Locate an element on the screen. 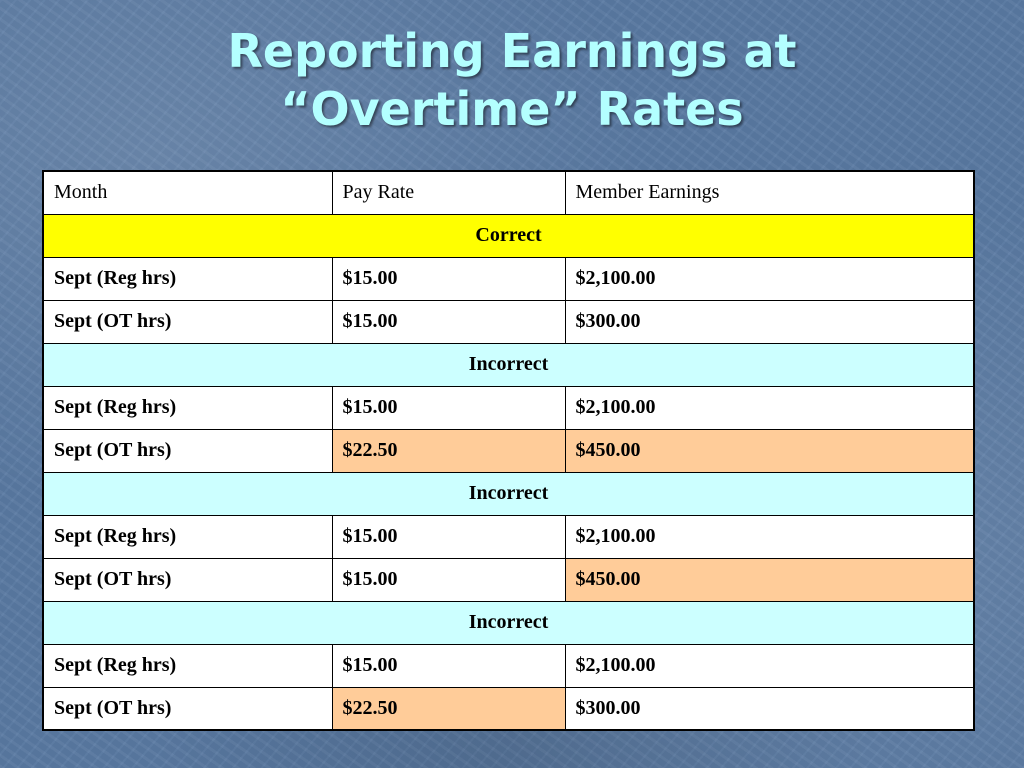 This screenshot has height=768, width=1024. header-month: Month is located at coordinates (187, 192).